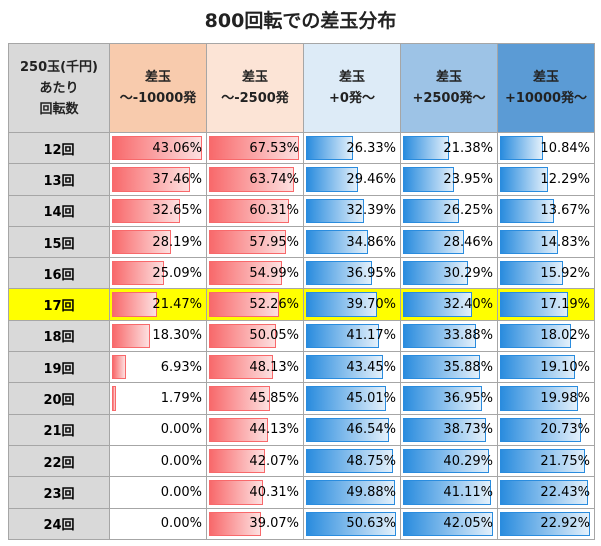 The height and width of the screenshot is (546, 601). I want to click on value-cell: 19.98%, so click(546, 398).